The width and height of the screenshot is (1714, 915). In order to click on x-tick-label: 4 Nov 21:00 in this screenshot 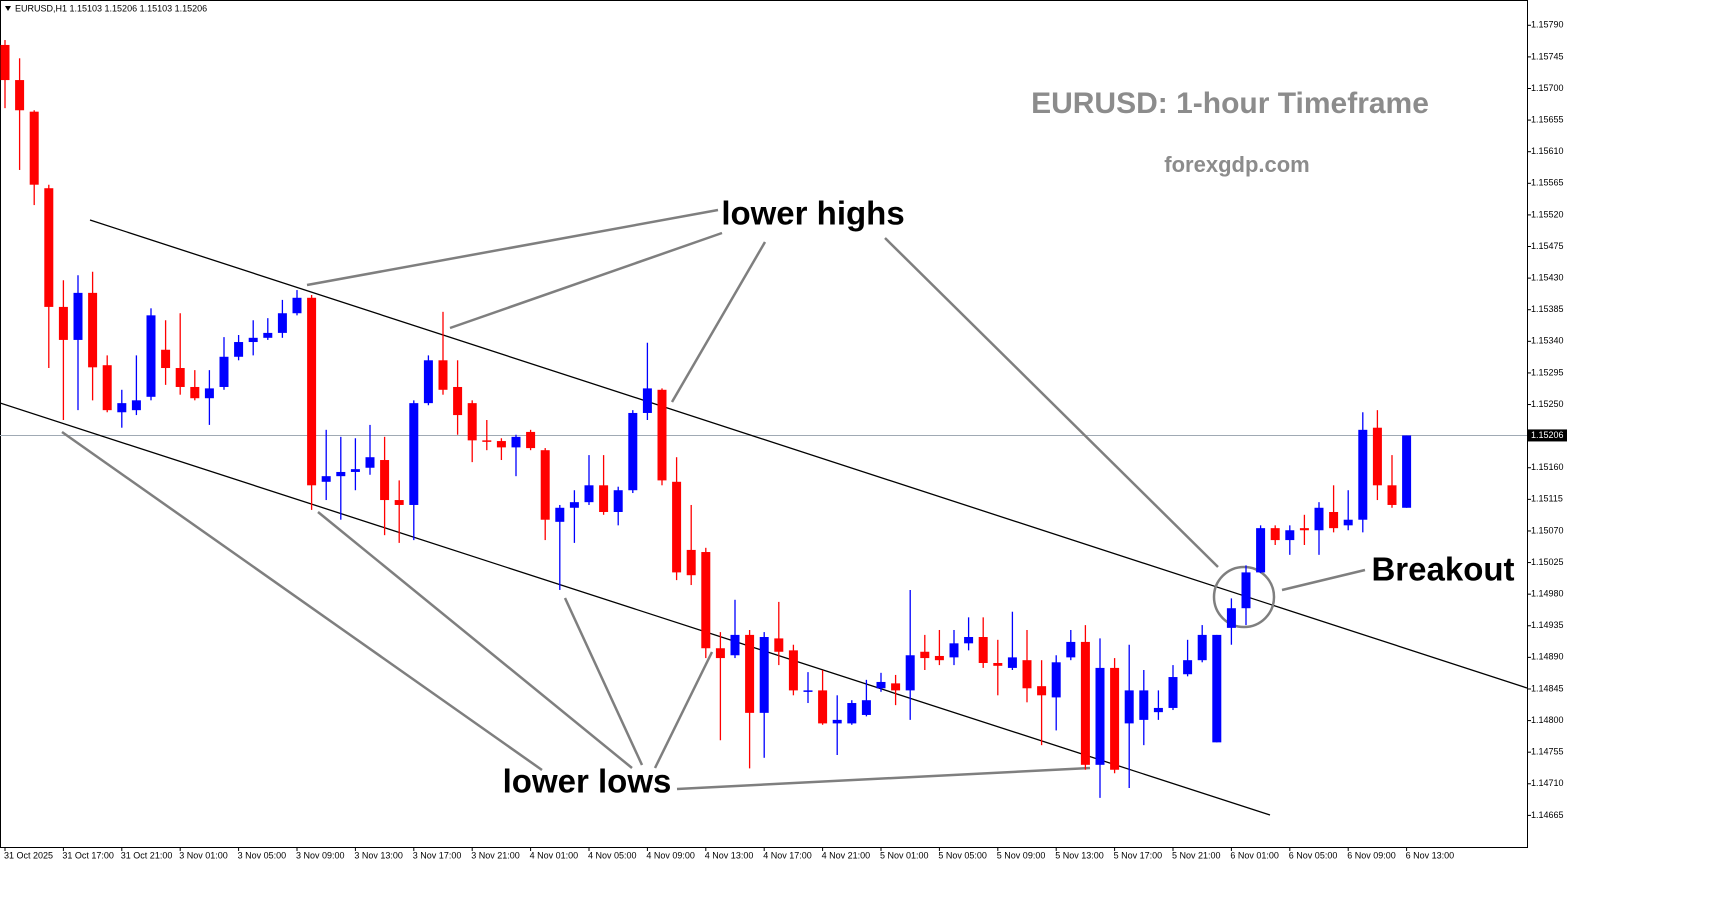, I will do `click(846, 855)`.